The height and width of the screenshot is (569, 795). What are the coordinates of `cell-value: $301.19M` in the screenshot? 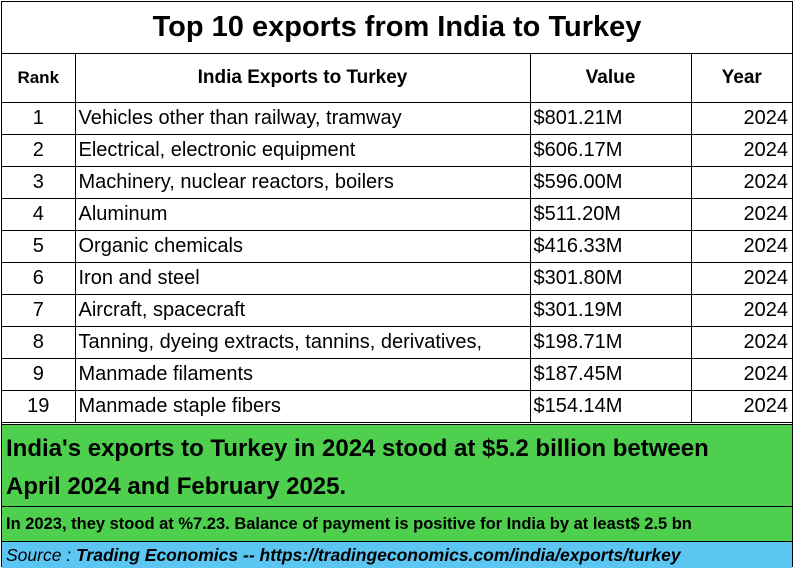 It's located at (610, 310).